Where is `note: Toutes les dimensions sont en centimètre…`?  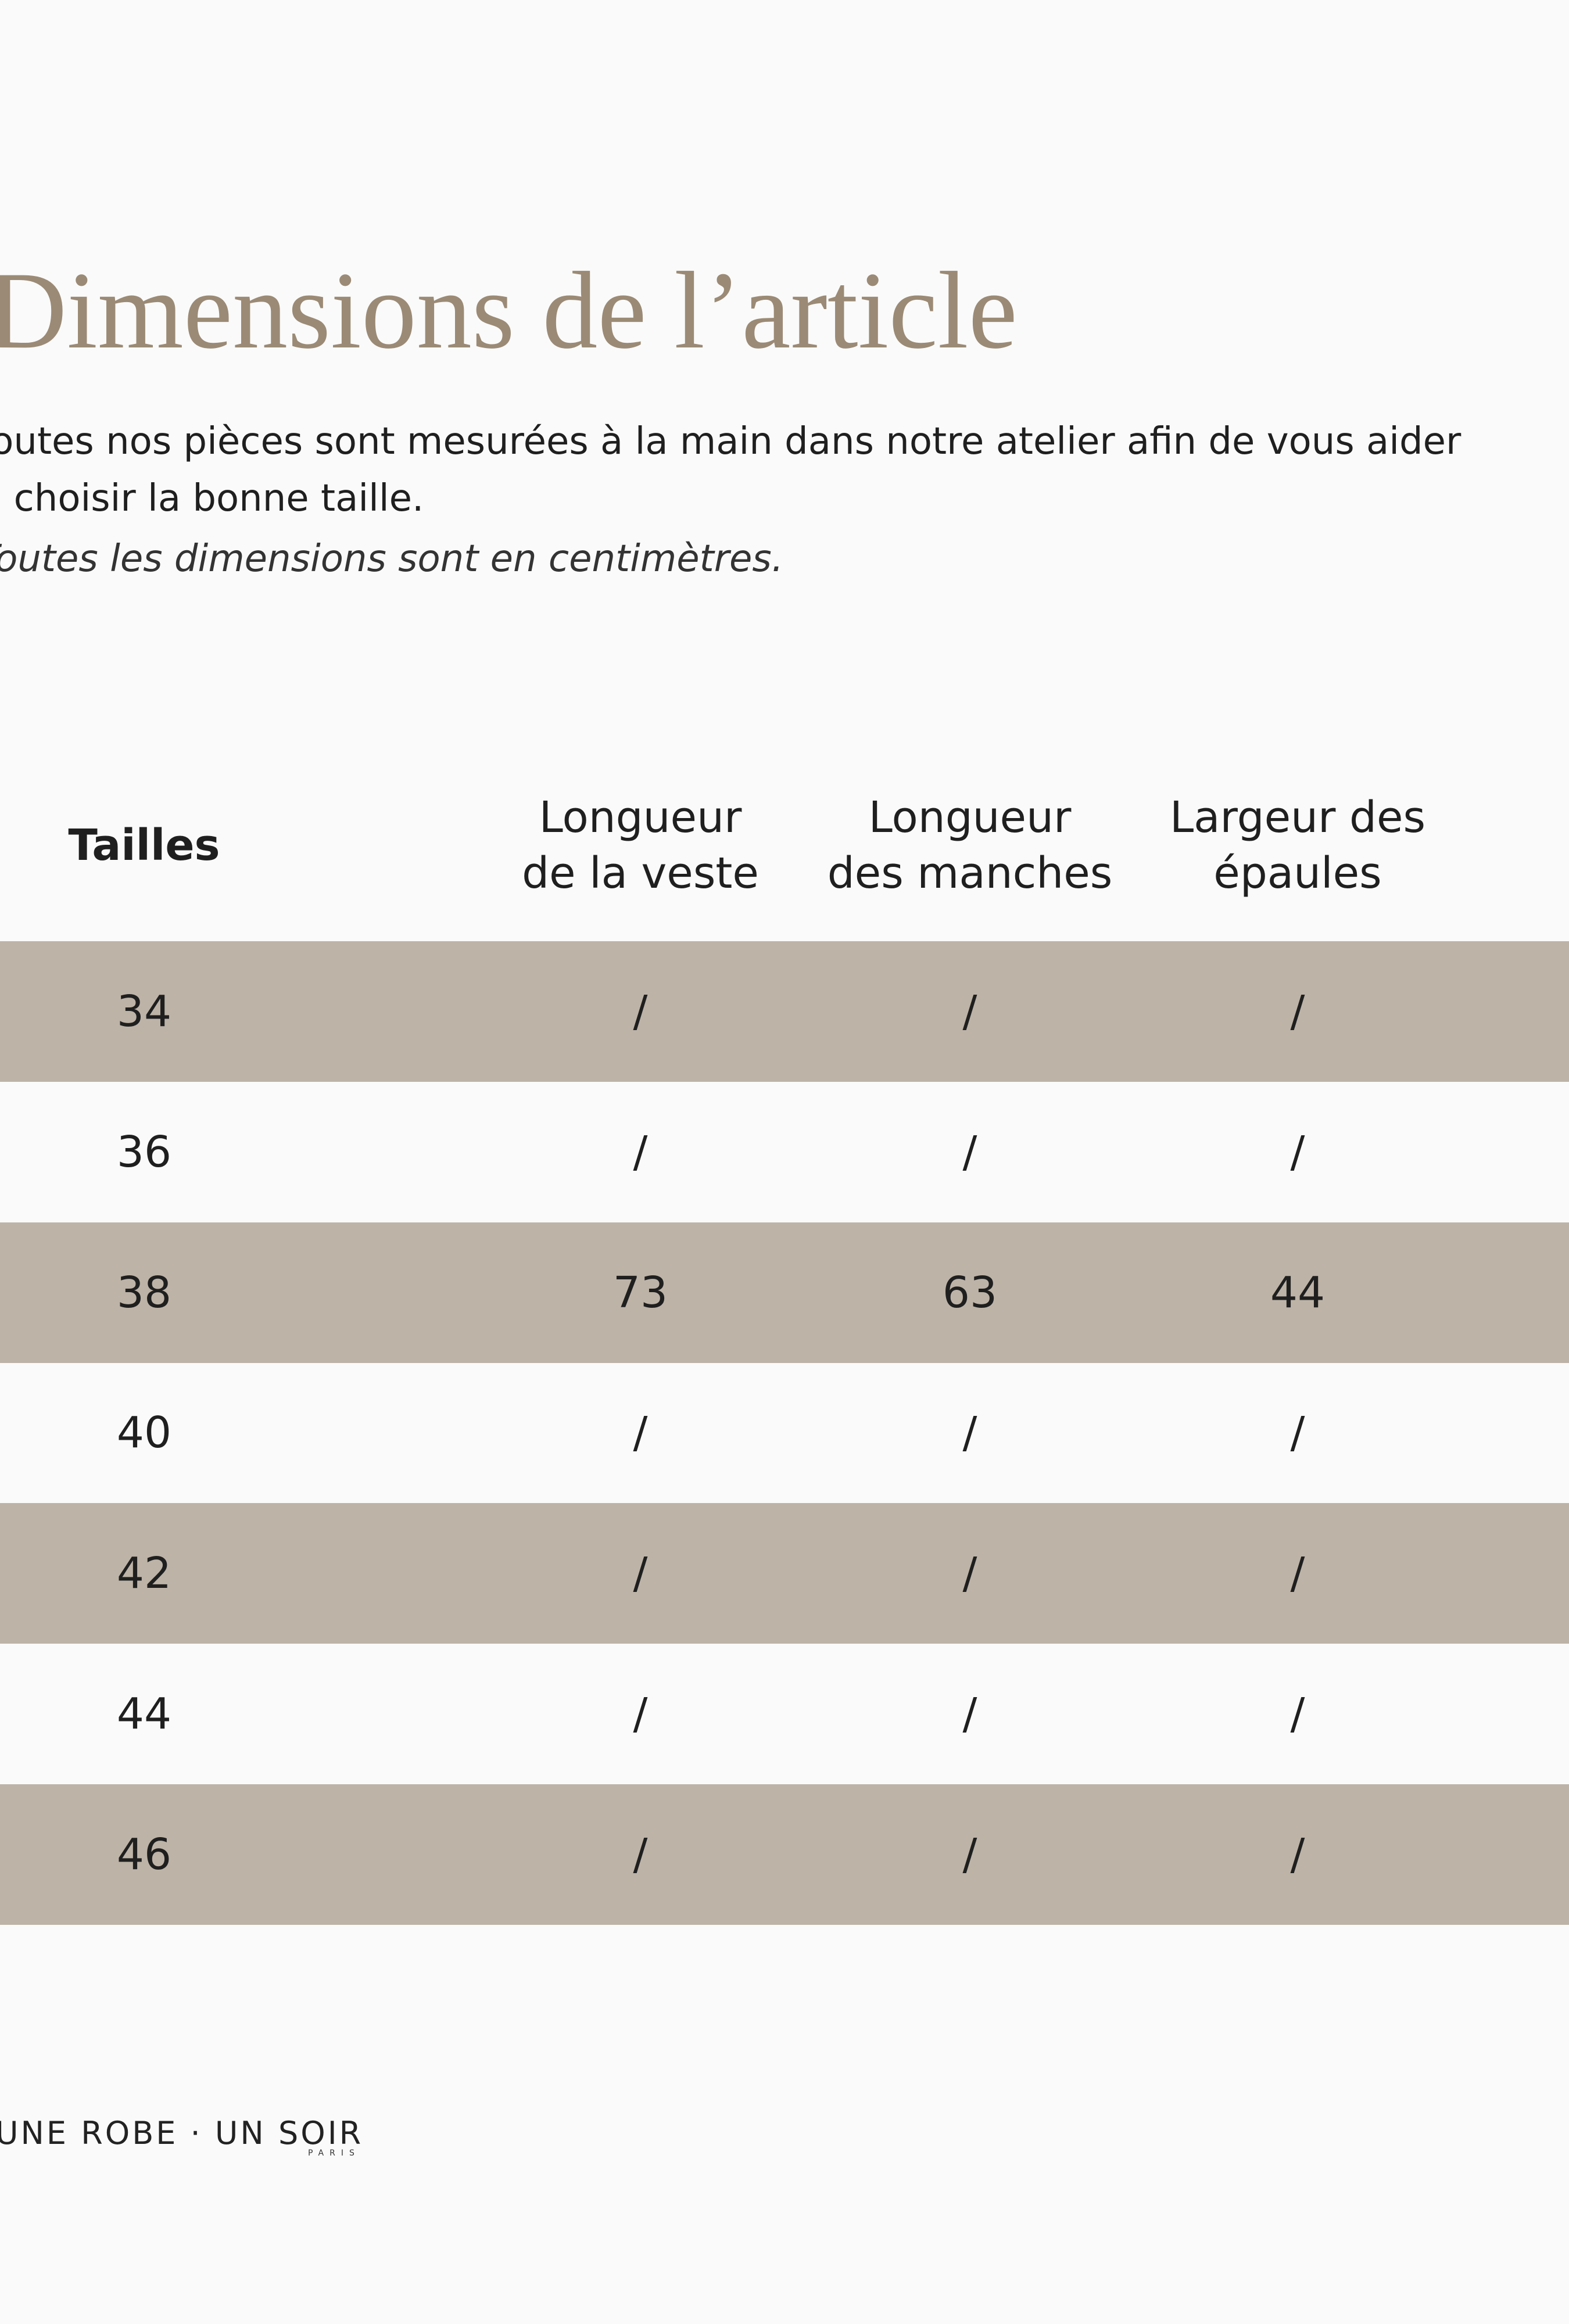
note: Toutes les dimensions sont en centimètre… is located at coordinates (392, 558).